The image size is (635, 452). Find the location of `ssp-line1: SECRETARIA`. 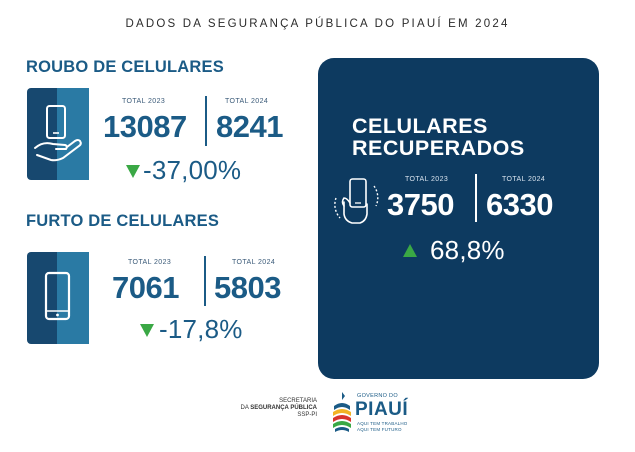

ssp-line1: SECRETARIA is located at coordinates (298, 401).